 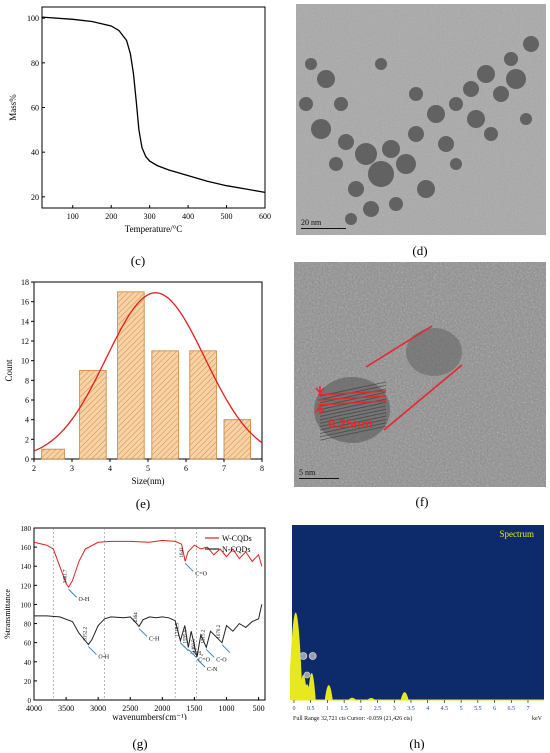 What do you see at coordinates (323, 223) in the screenshot?
I see `scalebar-d: 20 nm` at bounding box center [323, 223].